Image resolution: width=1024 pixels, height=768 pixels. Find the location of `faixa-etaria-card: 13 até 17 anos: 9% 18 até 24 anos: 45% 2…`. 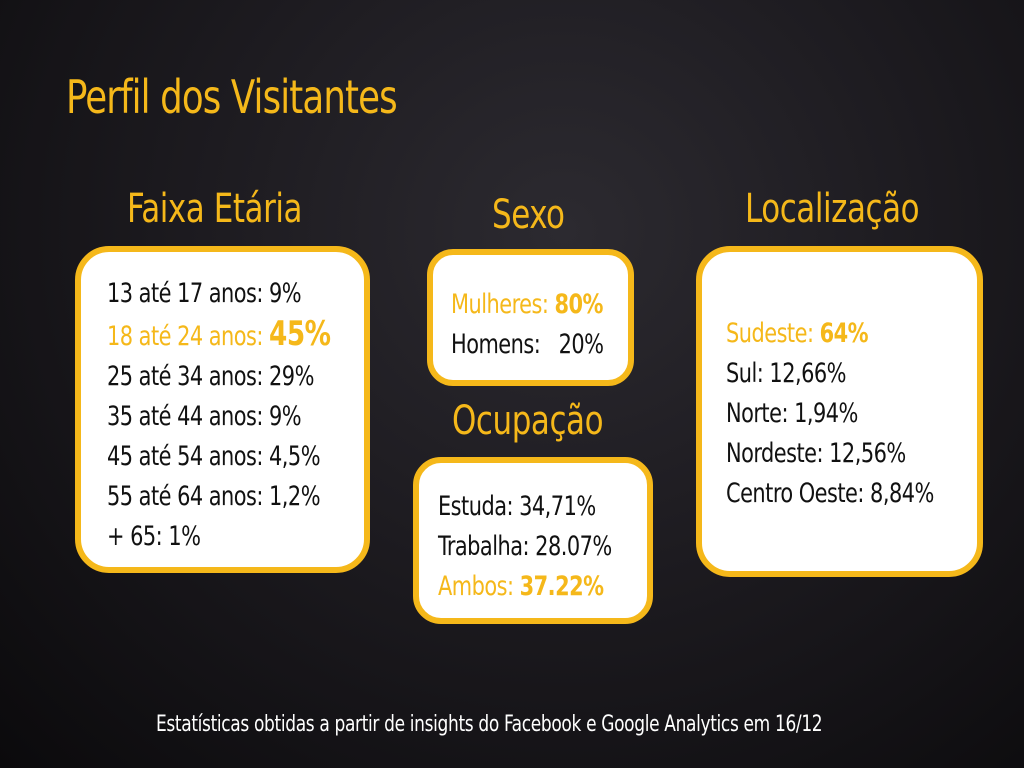

faixa-etaria-card: 13 até 17 anos: 9% 18 até 24 anos: 45% 2… is located at coordinates (222, 409).